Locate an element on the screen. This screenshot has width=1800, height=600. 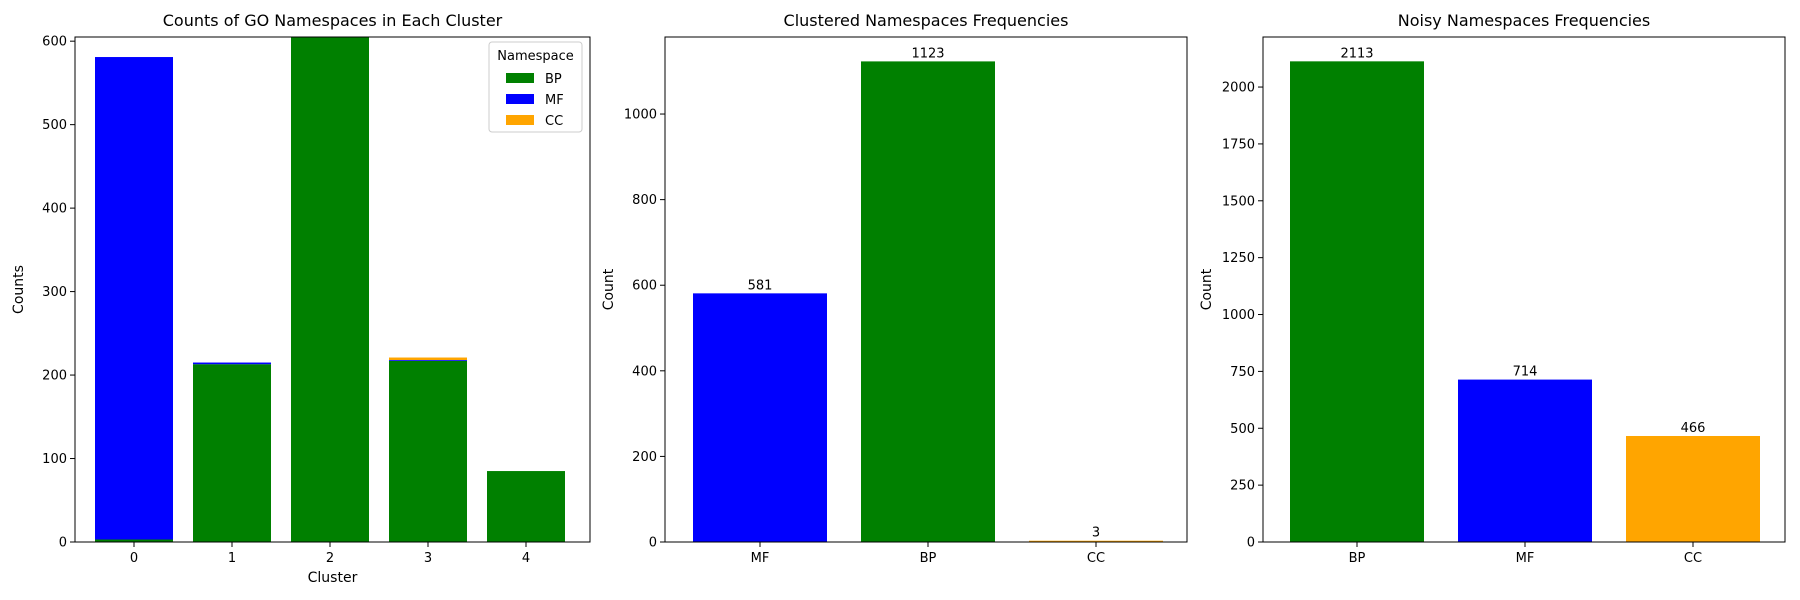
y-tick-label: 2000 is located at coordinates (1238, 88).